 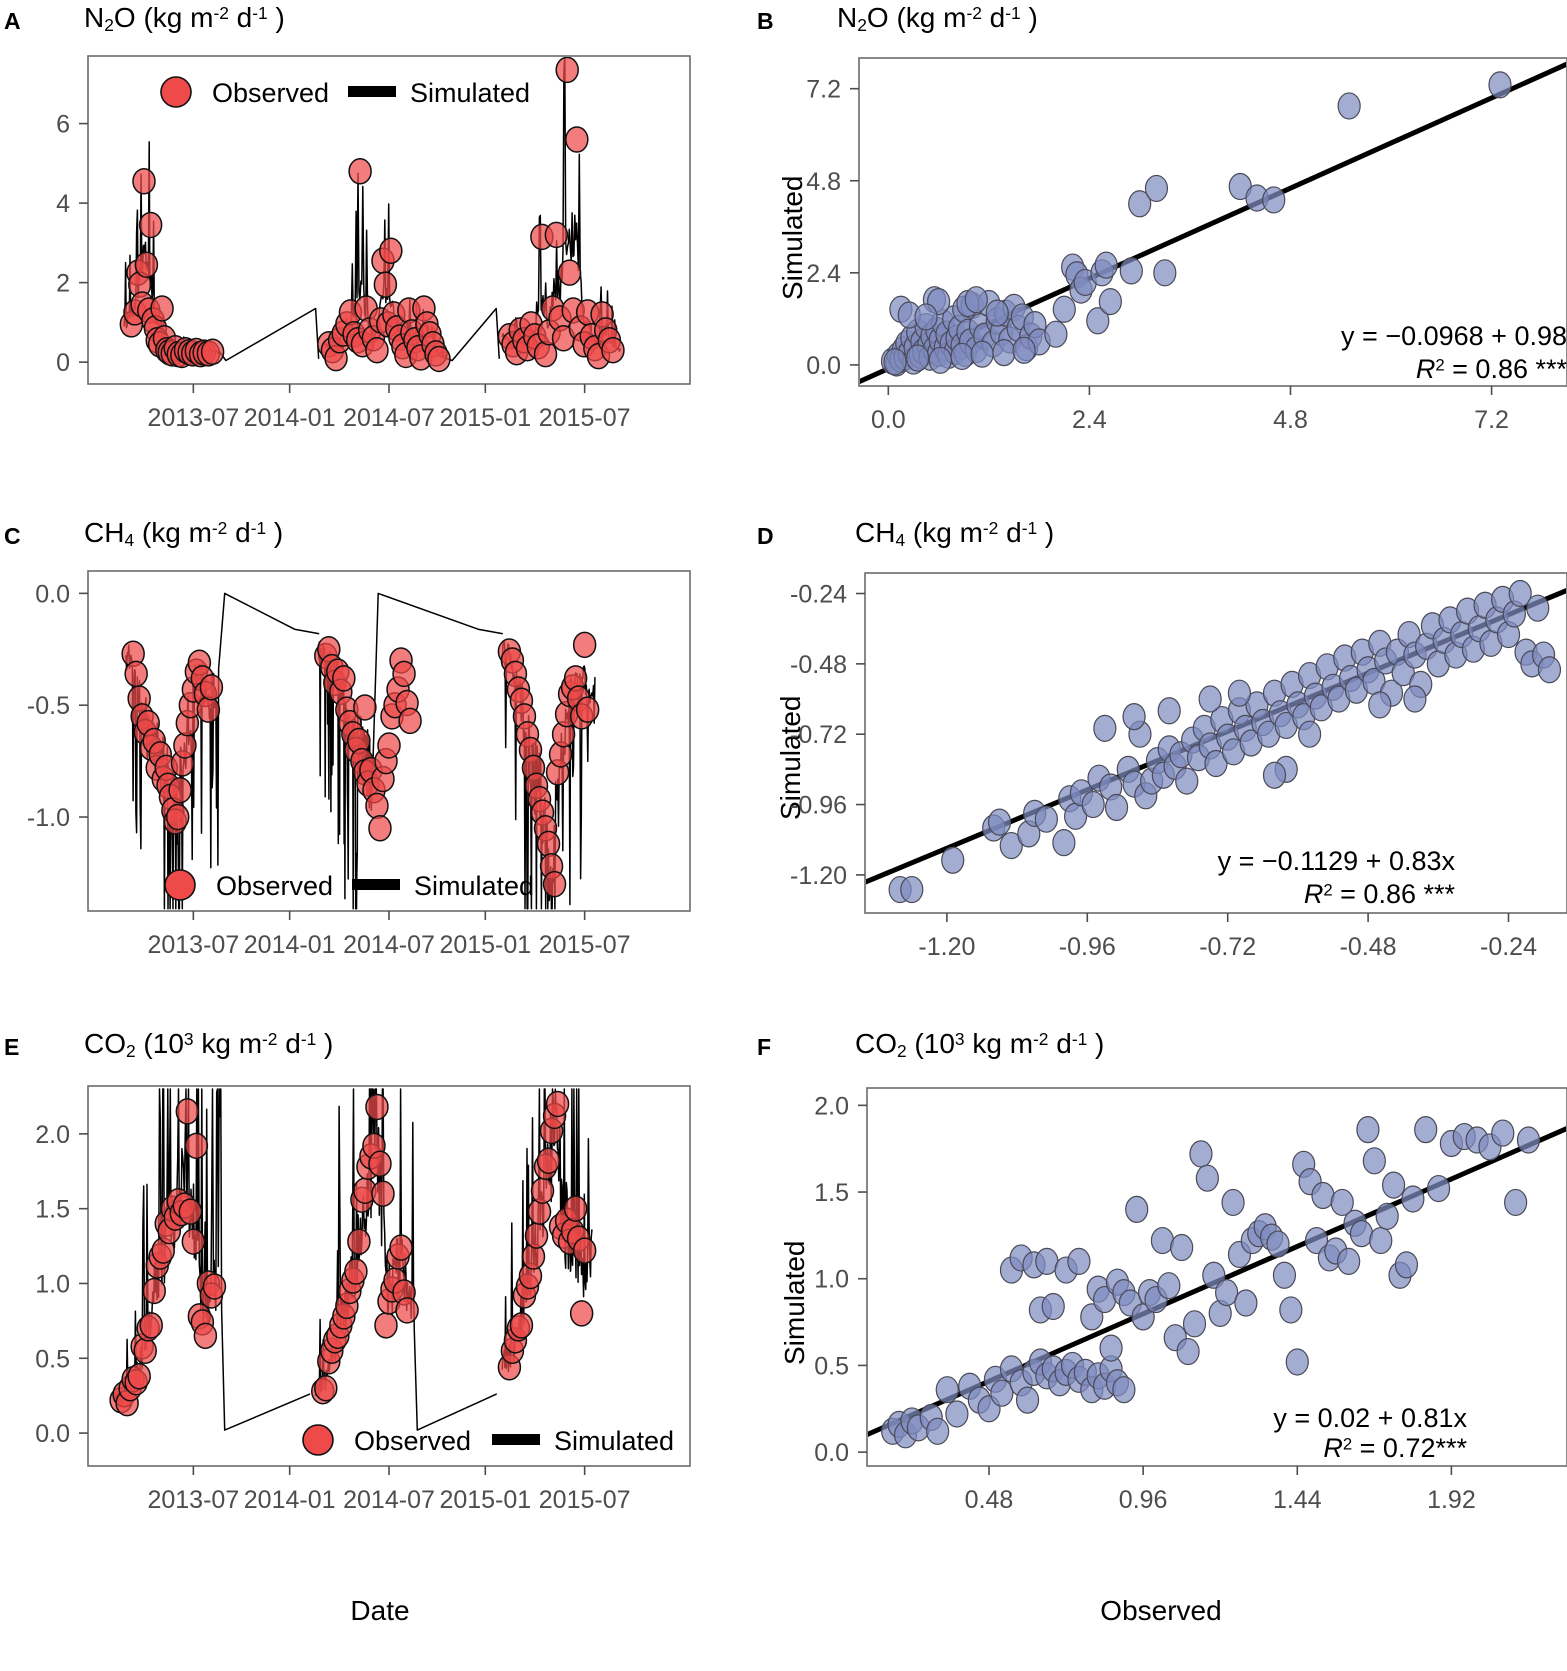 What do you see at coordinates (823, 182) in the screenshot?
I see `y-tick-label: 4.8` at bounding box center [823, 182].